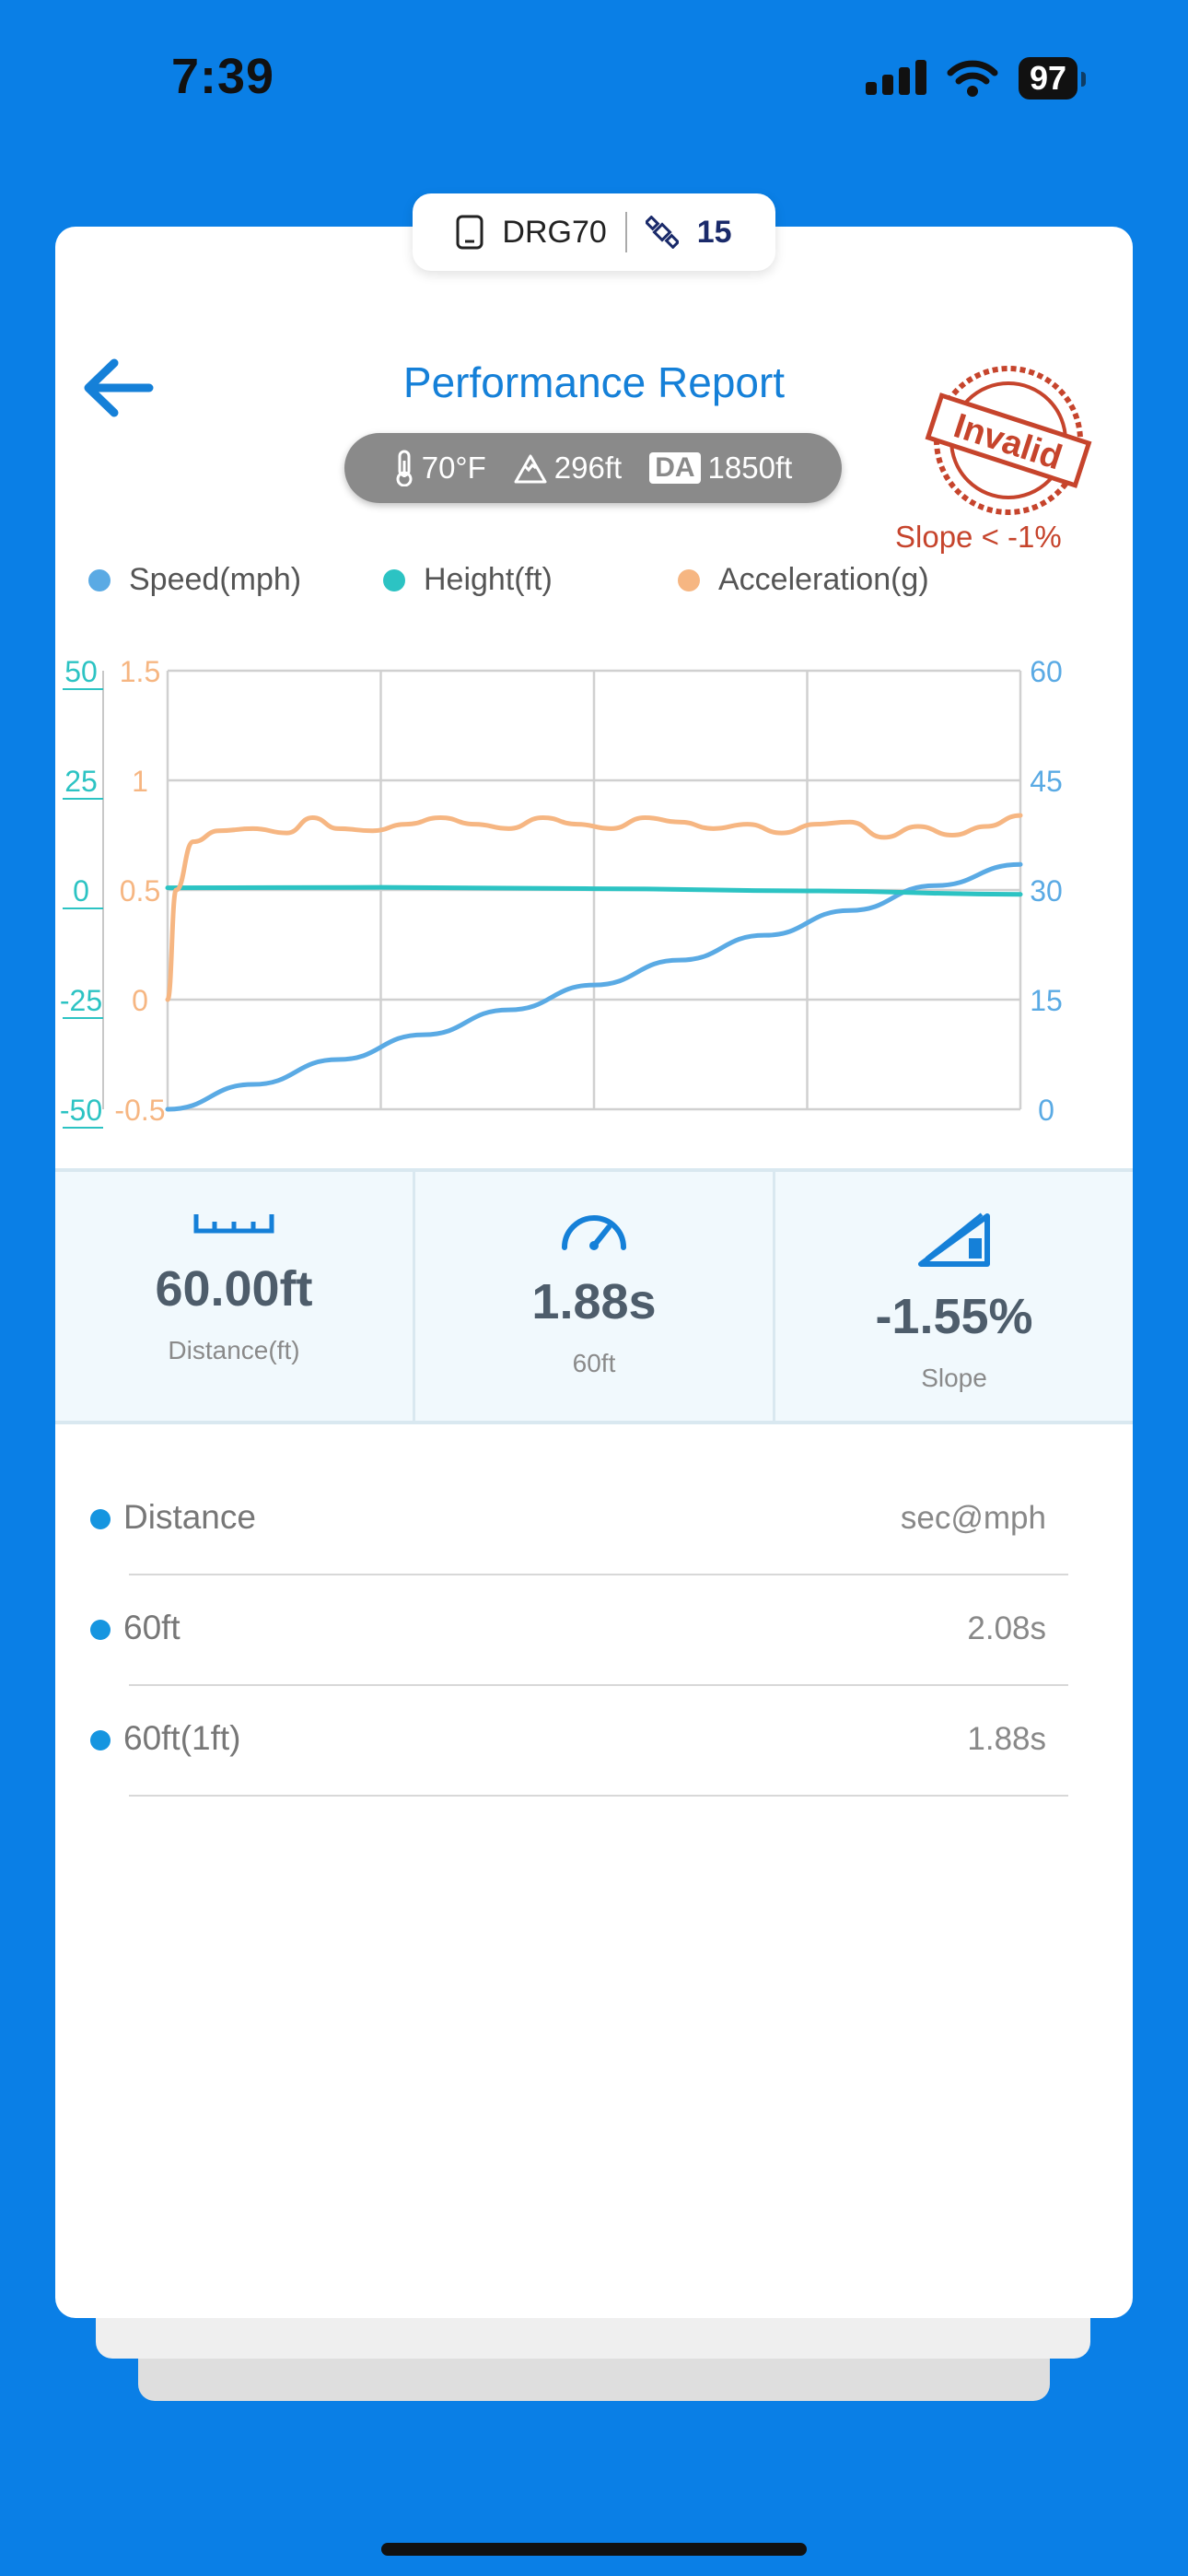  I want to click on cellular-signal-icon, so click(895, 77).